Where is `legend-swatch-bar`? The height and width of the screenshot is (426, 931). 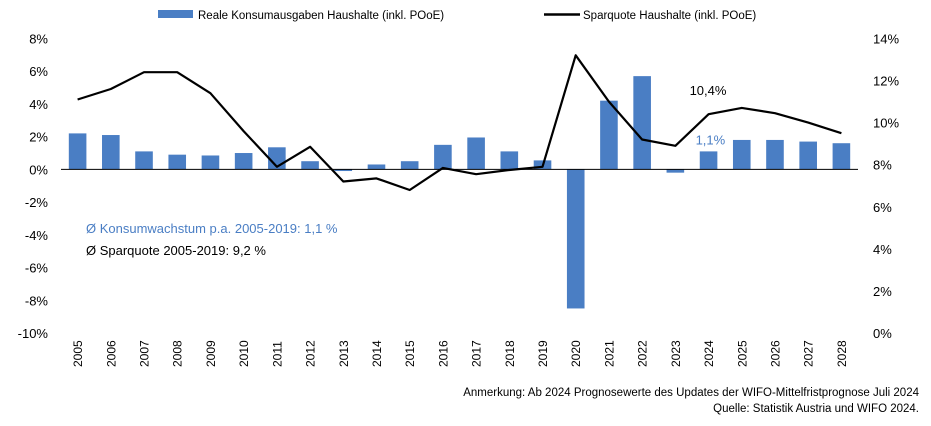 legend-swatch-bar is located at coordinates (175, 14).